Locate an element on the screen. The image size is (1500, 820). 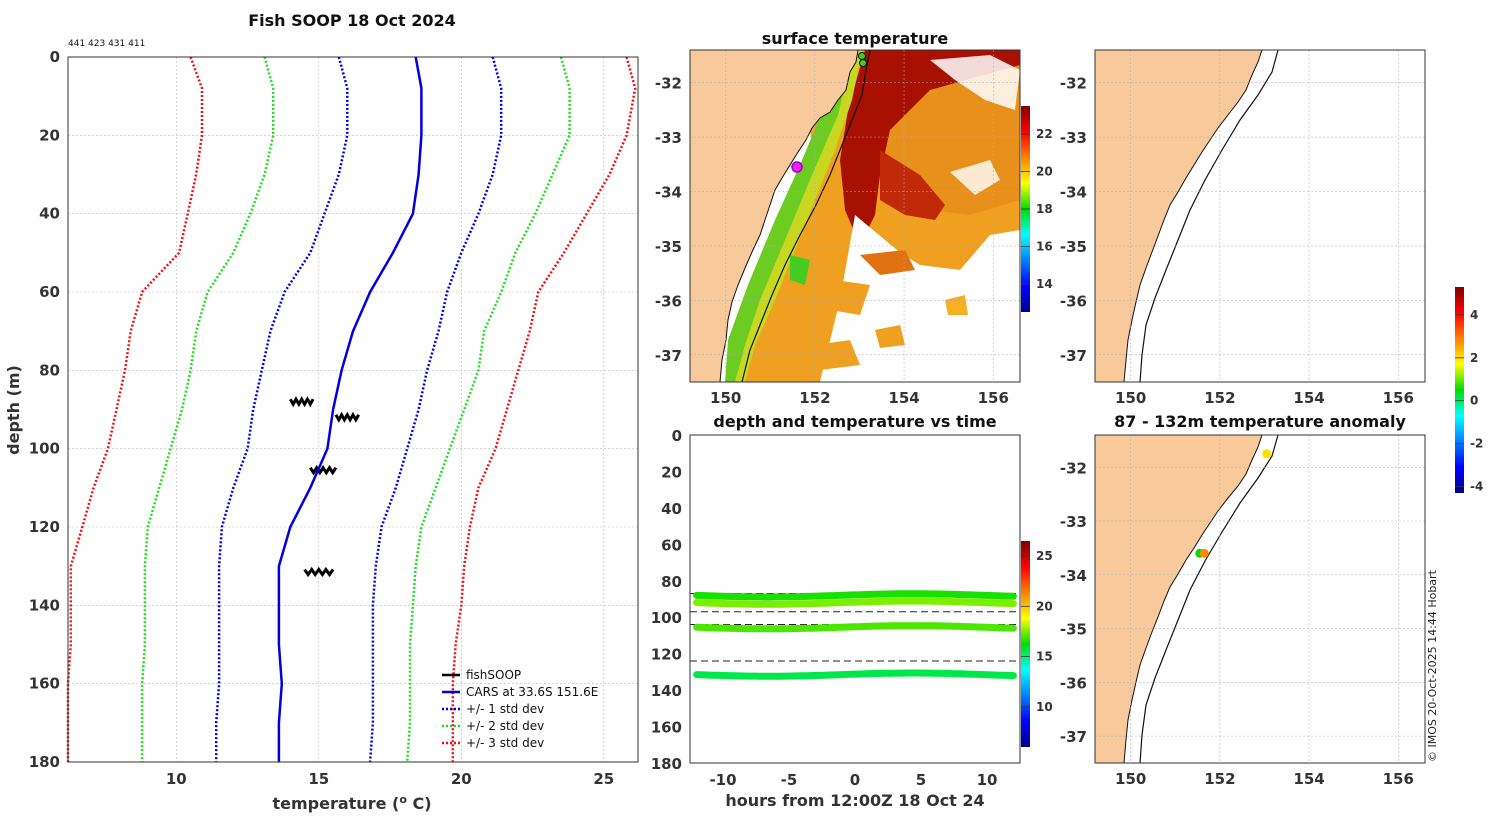
depth-time-colorbar-tick-label: 15 is located at coordinates (1044, 657).